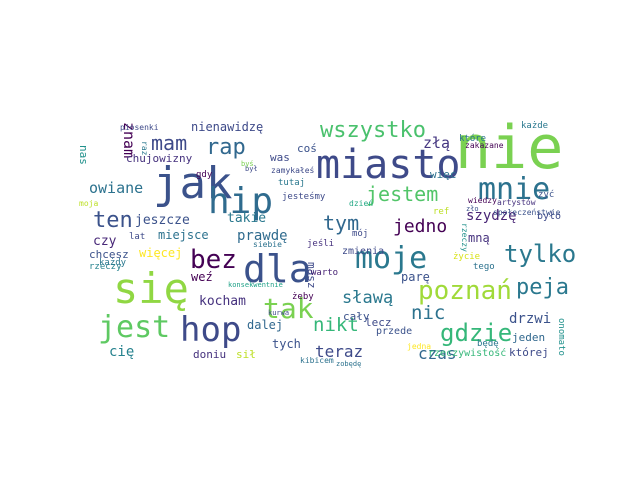  What do you see at coordinates (317, 360) in the screenshot?
I see `cloud-word: kibicem` at bounding box center [317, 360].